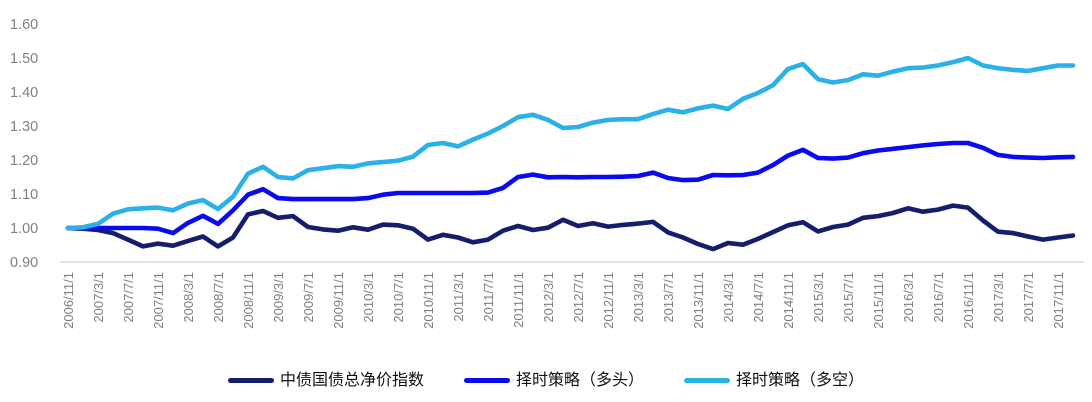 Image resolution: width=1092 pixels, height=402 pixels. I want to click on x-axis-tick-label: 2009/7/1, so click(308, 297).